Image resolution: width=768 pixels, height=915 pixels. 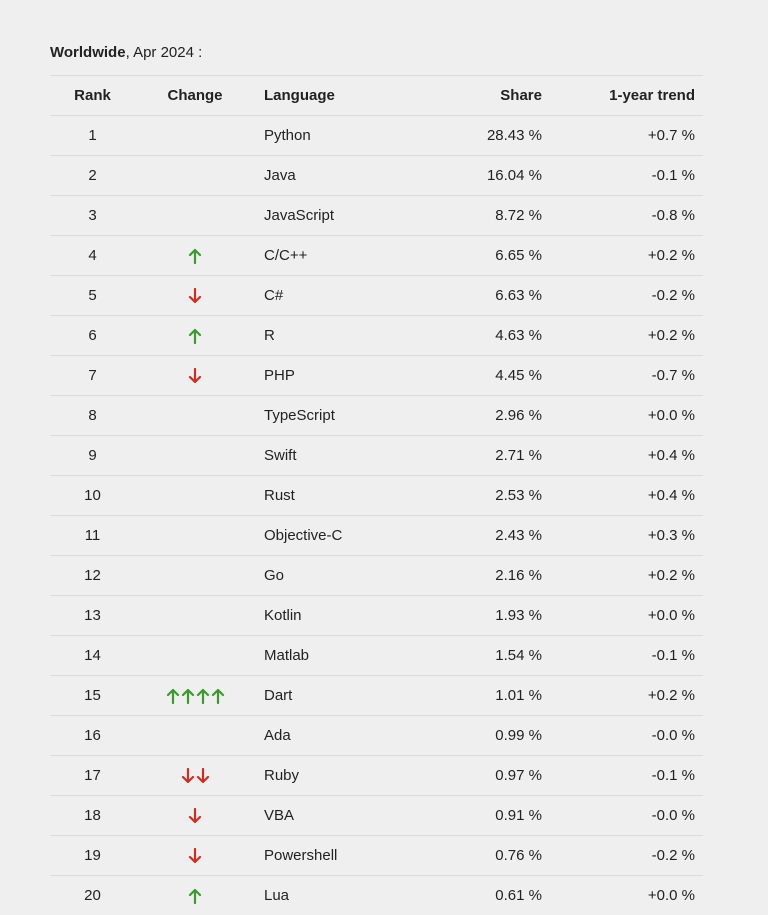 What do you see at coordinates (92, 616) in the screenshot?
I see `rank-cell: 13` at bounding box center [92, 616].